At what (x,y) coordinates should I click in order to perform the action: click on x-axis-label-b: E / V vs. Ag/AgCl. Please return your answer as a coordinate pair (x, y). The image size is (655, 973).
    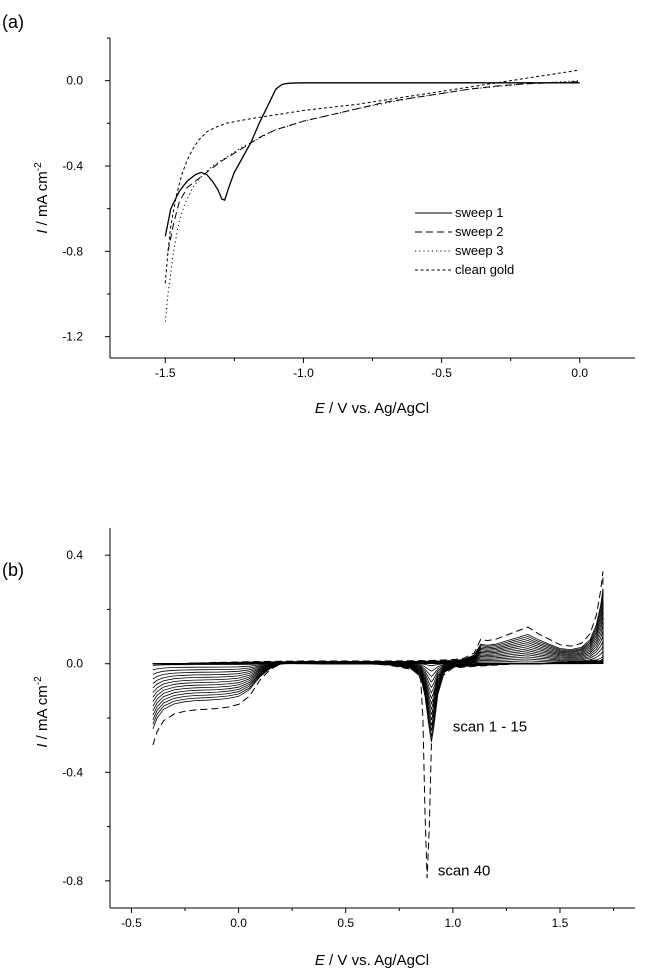
    Looking at the image, I should click on (372, 960).